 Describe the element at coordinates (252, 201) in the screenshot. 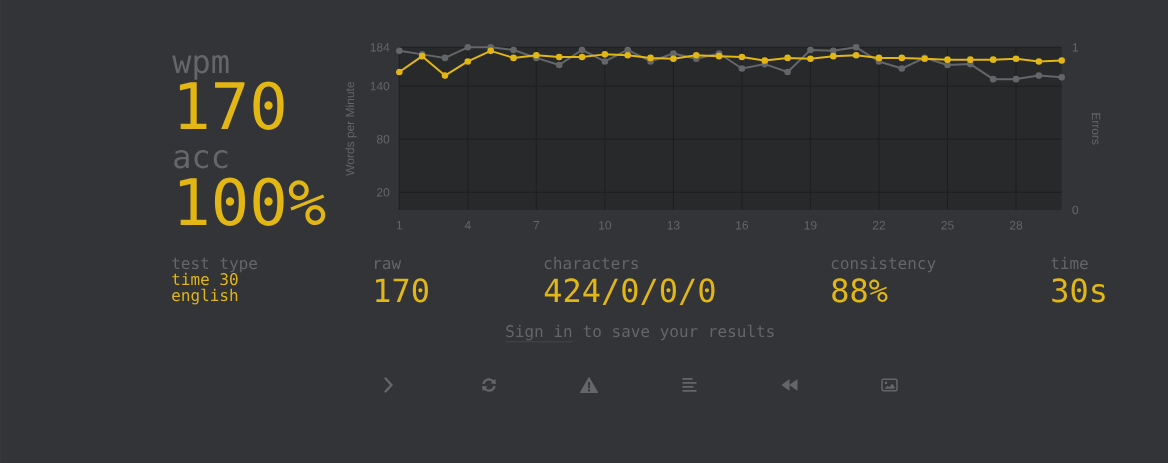

I see `text: 100%` at that location.